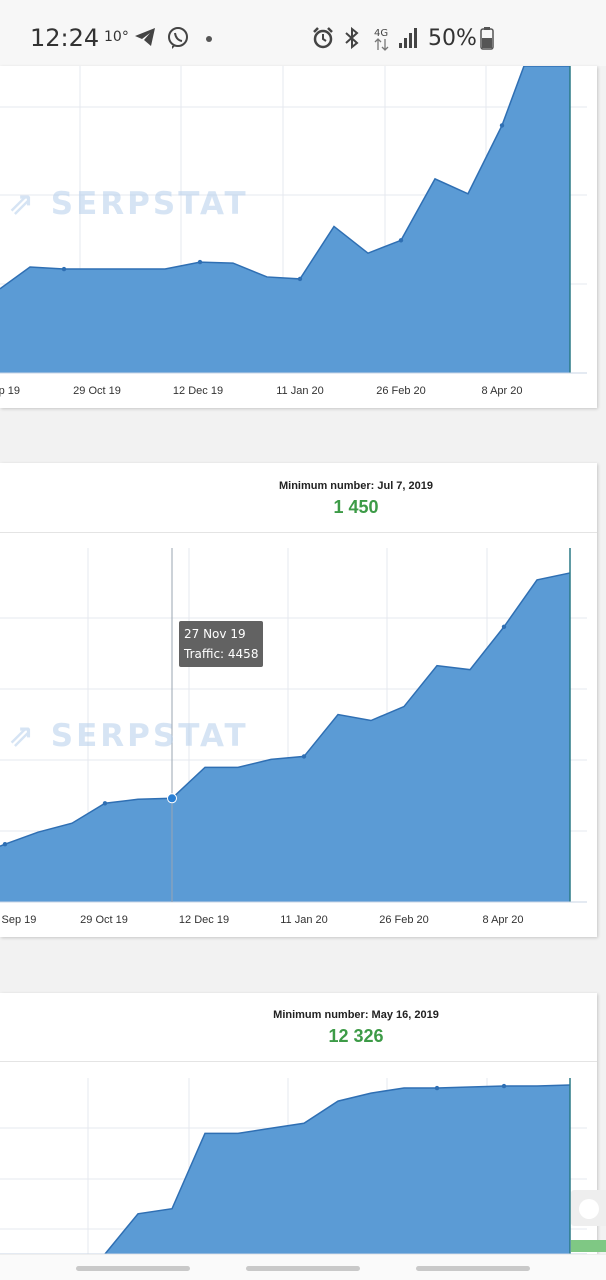 Image resolution: width=606 pixels, height=1280 pixels. Describe the element at coordinates (116, 37) in the screenshot. I see `weather-temperature: 10°` at that location.